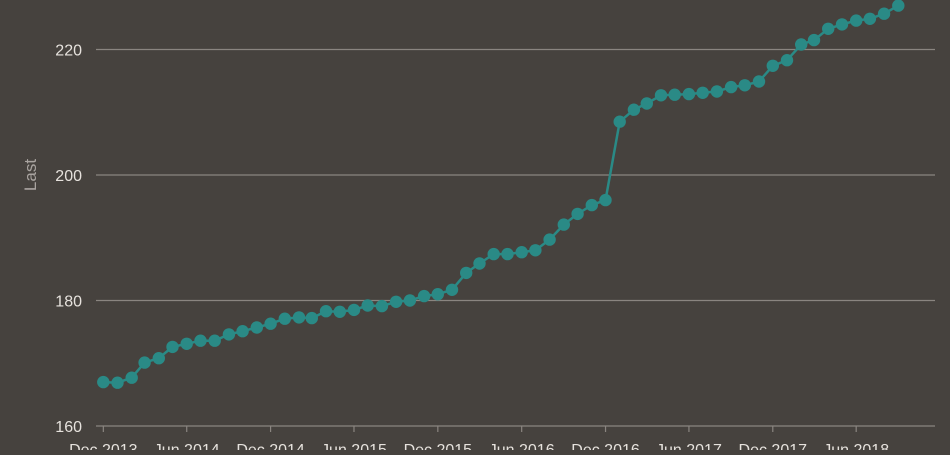  I want to click on x-tick-label: Dec 2013, so click(103, 446).